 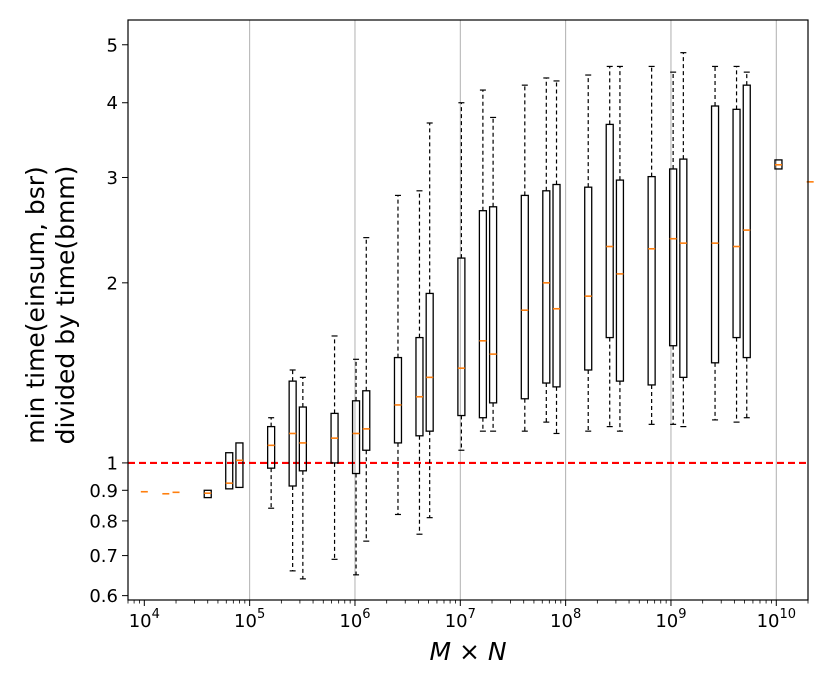 What do you see at coordinates (103, 556) in the screenshot?
I see `y-tick-label: 0.7` at bounding box center [103, 556].